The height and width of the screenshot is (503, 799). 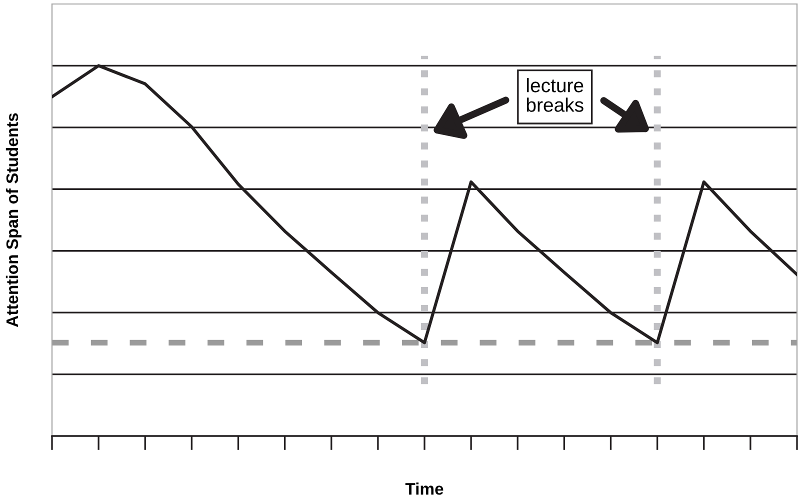 I want to click on y-axis-title: Attention Span of Students, so click(x=14, y=220).